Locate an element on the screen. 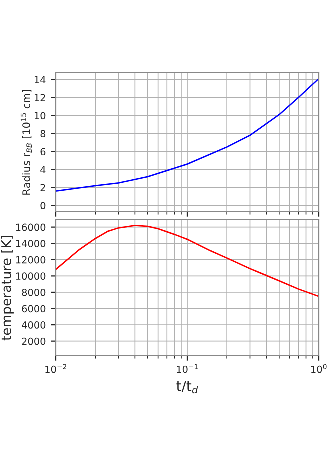 The height and width of the screenshot is (468, 331). y-axis-title: Radius r$_{BB}$ [10$^{15}$ cm] is located at coordinates (26, 142).